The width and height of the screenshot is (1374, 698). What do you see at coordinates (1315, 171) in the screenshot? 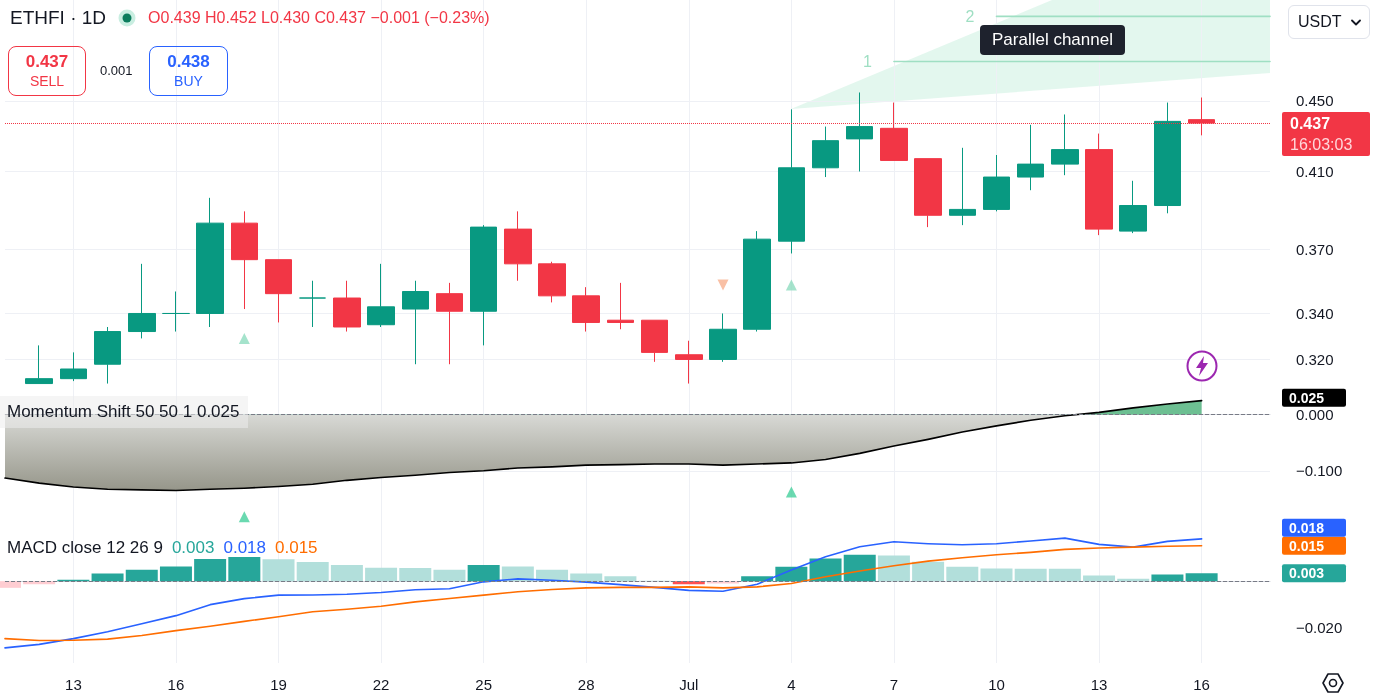
I see `y-tick-label: 0.410` at bounding box center [1315, 171].